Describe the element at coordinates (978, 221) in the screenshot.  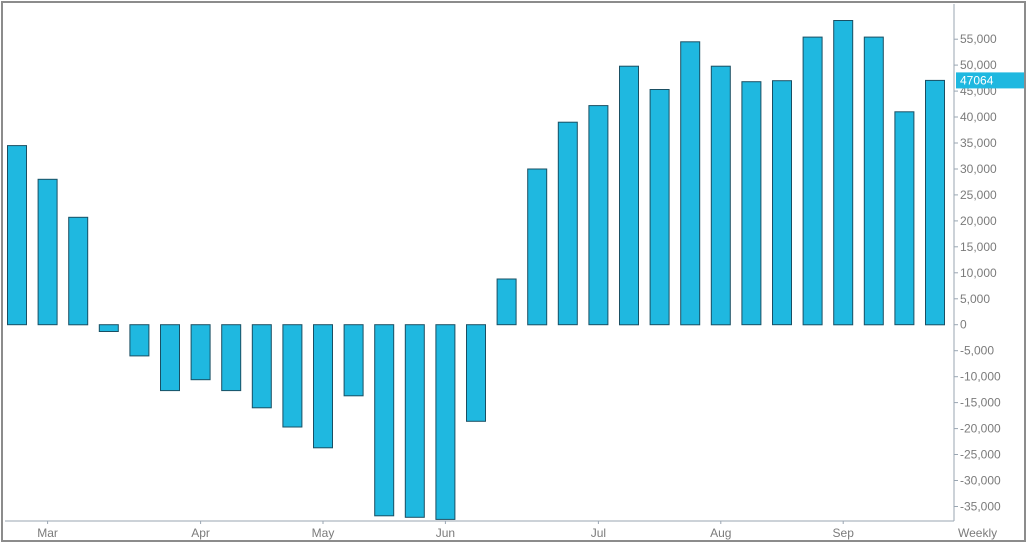
I see `y-tick-label: 20,000` at that location.